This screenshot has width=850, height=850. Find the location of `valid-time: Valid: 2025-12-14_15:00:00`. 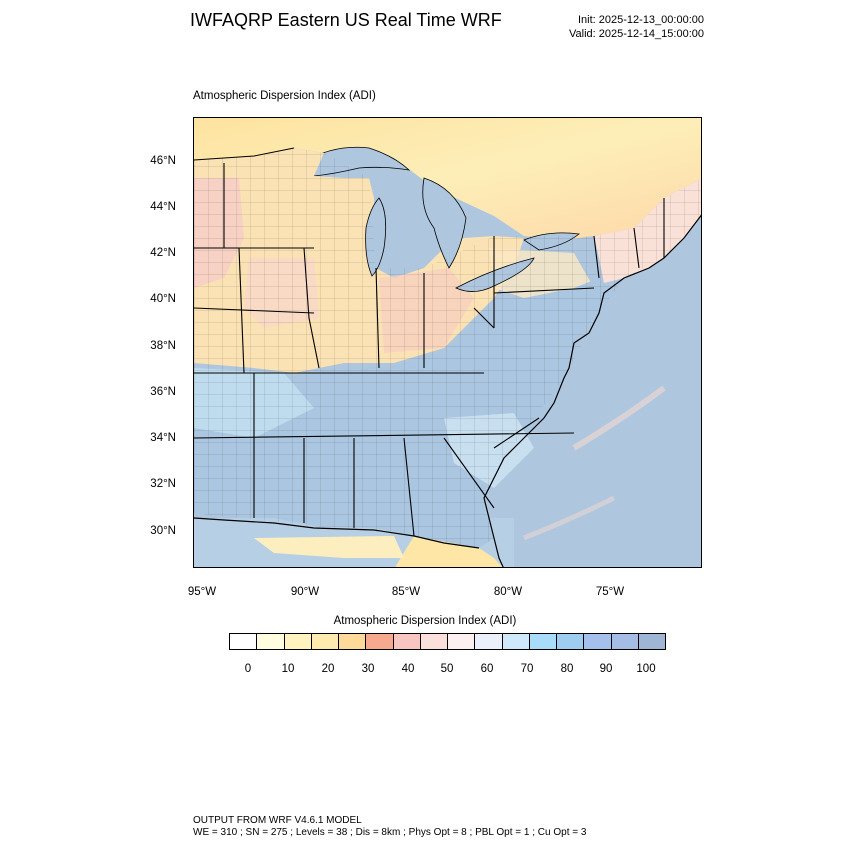

valid-time: Valid: 2025-12-14_15:00:00 is located at coordinates (636, 34).